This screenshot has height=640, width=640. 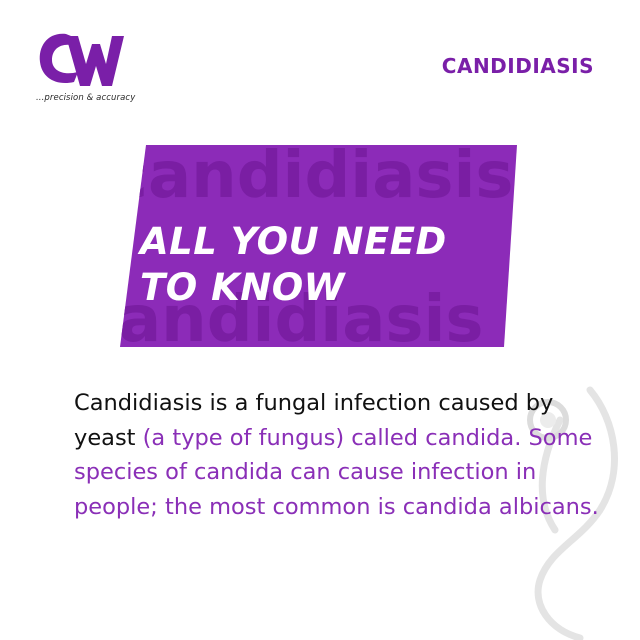 What do you see at coordinates (81, 59) in the screenshot?
I see `cw-monogram-logo-icon` at bounding box center [81, 59].